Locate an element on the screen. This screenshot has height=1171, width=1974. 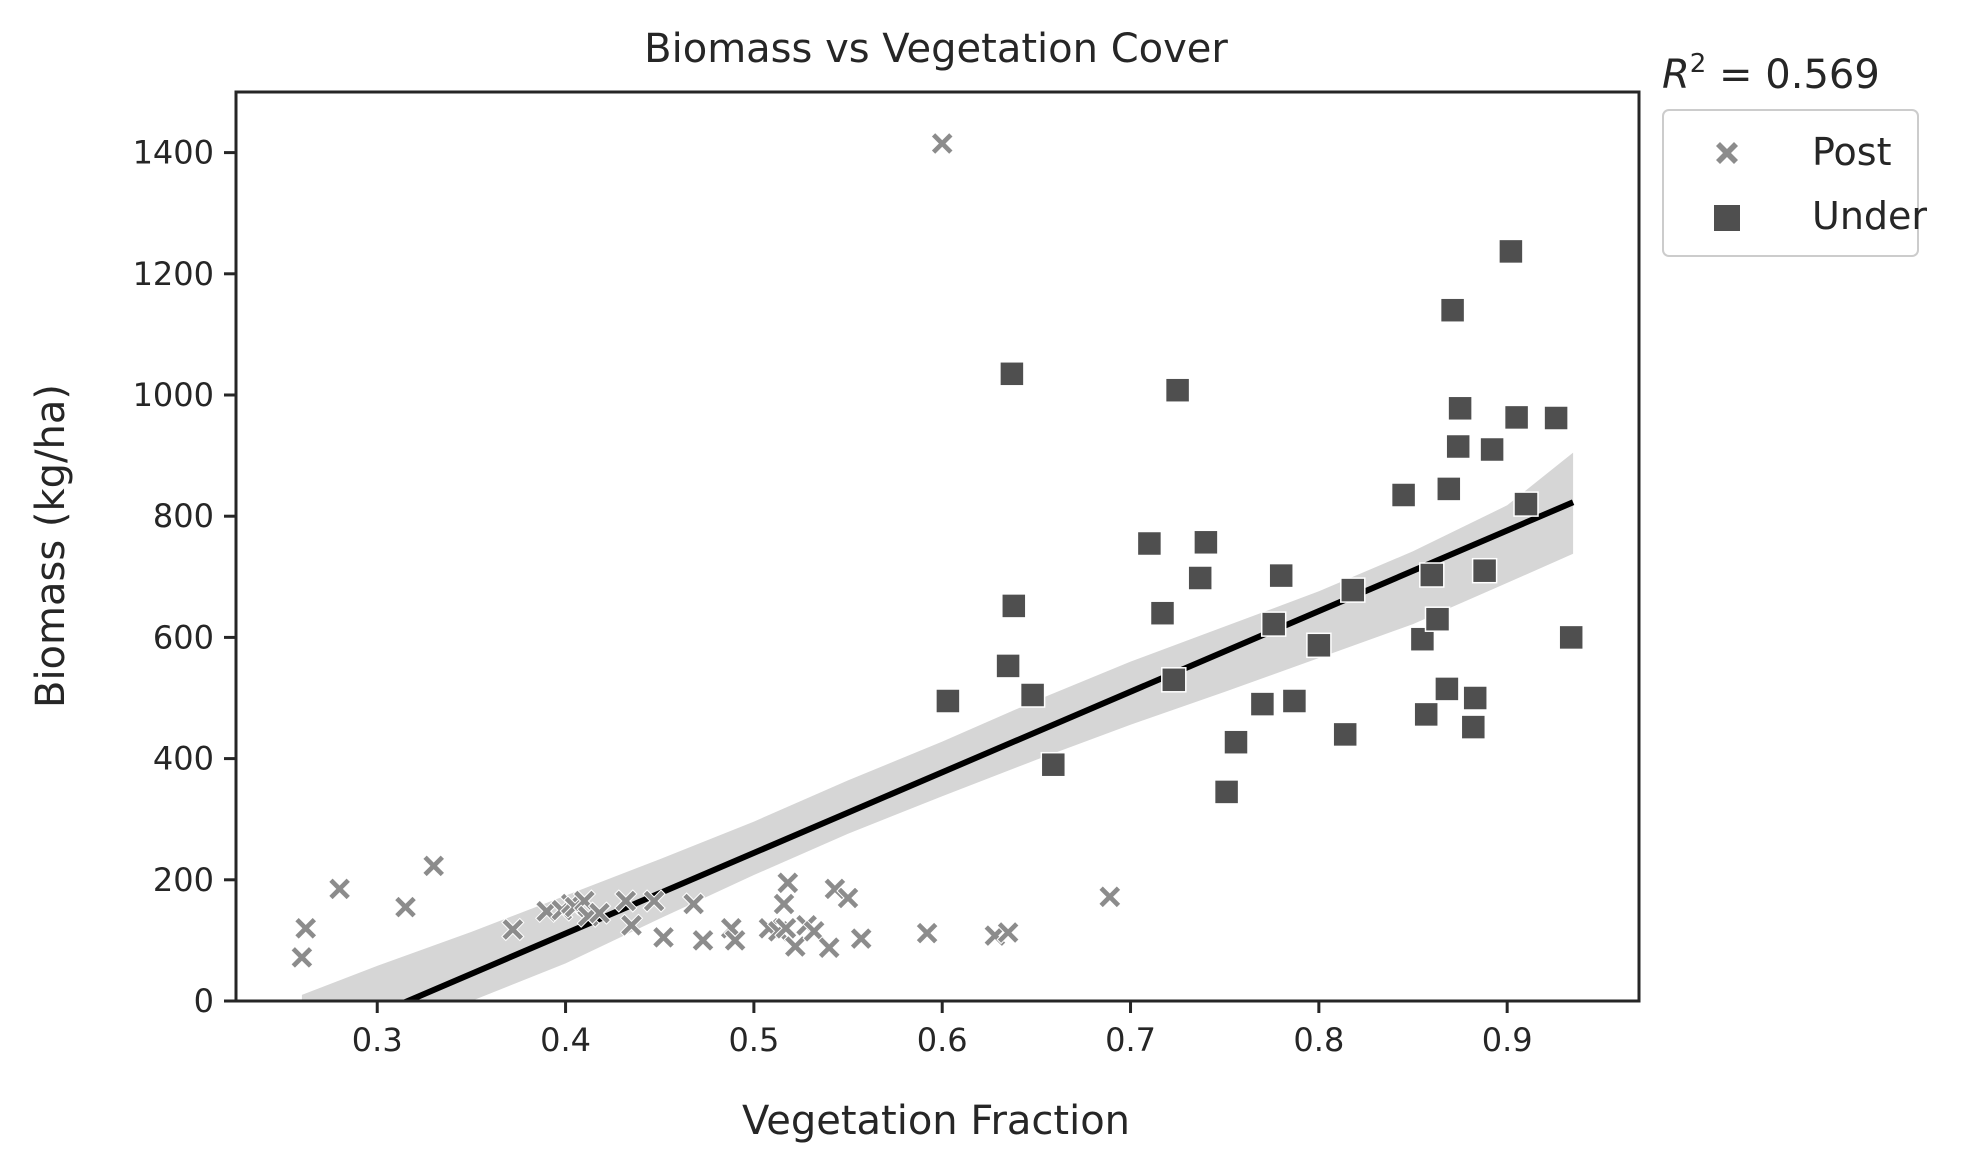
x-tick-label: 0.8 is located at coordinates (1318, 1040).